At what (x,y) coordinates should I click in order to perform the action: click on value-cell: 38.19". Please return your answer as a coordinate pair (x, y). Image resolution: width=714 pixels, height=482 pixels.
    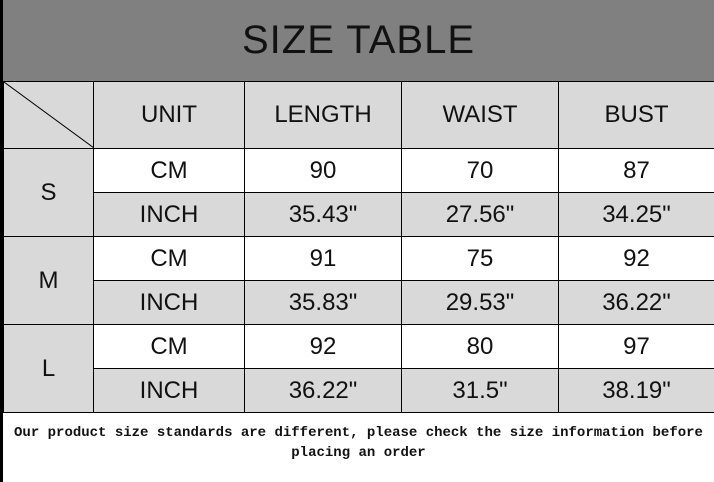
    Looking at the image, I should click on (636, 390).